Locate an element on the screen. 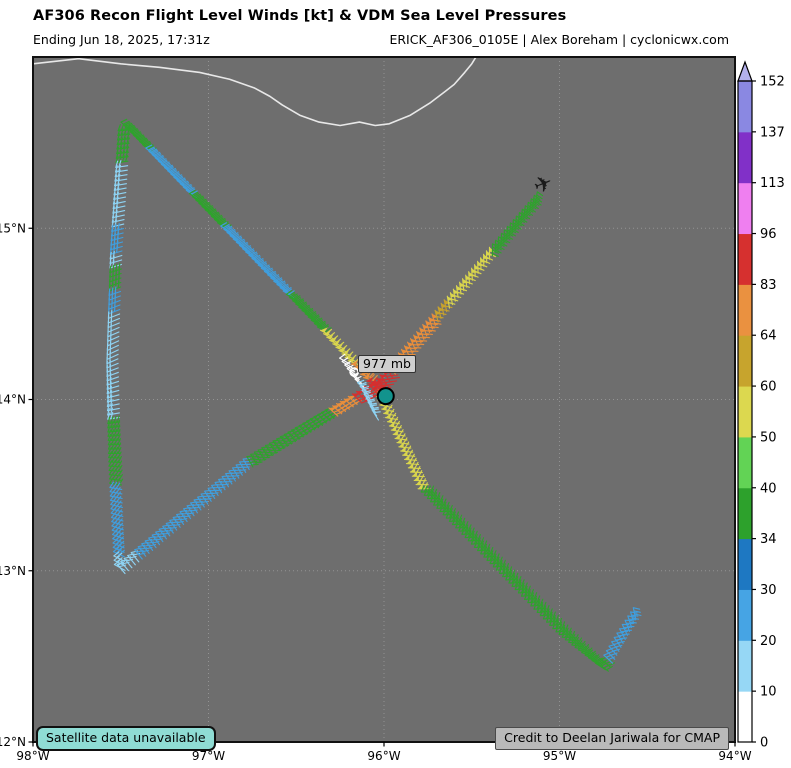  y-tick-label: 12°N is located at coordinates (13, 742).